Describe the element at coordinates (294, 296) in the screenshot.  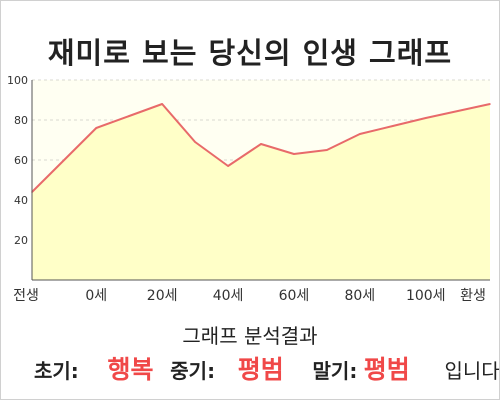
I see `x-tick-label-4: 60세` at that location.